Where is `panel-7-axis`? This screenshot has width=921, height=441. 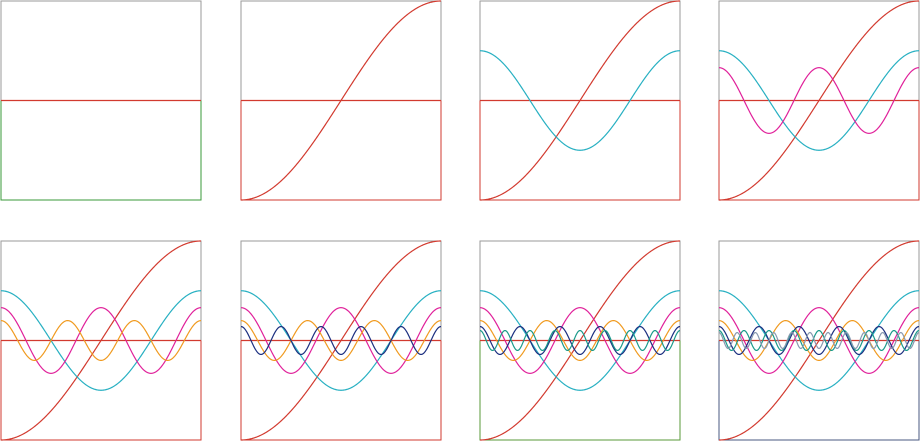 panel-7-axis is located at coordinates (580, 390).